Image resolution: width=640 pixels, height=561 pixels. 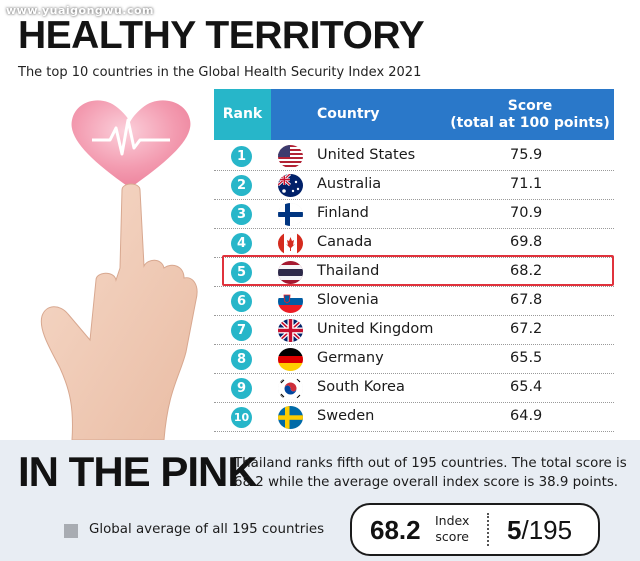 I want to click on country-name: Sweden, so click(x=346, y=416).